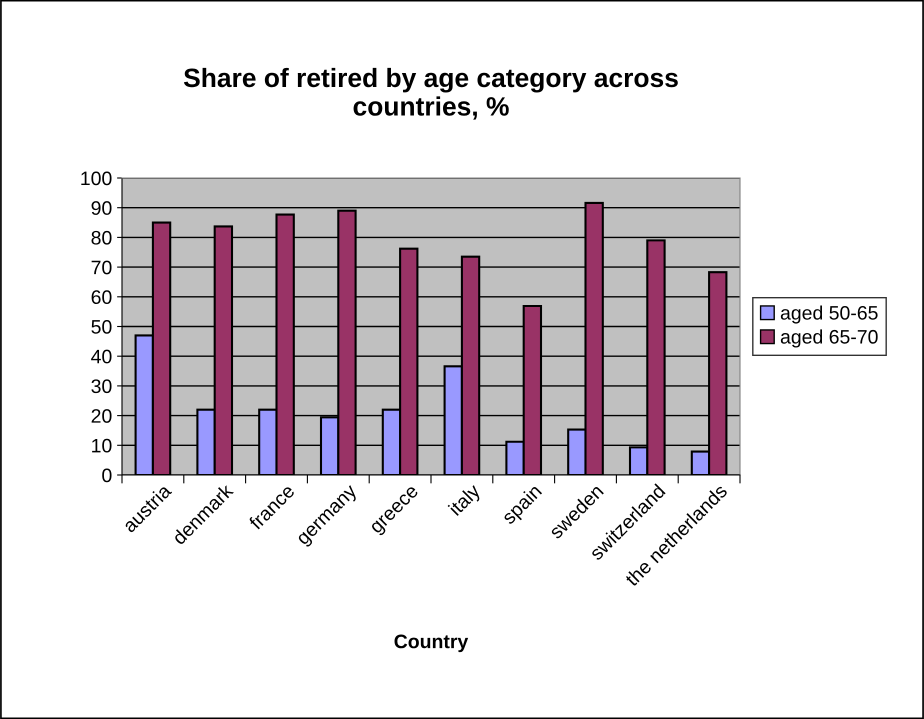  Describe the element at coordinates (101, 237) in the screenshot. I see `y-tick-label: 80` at that location.